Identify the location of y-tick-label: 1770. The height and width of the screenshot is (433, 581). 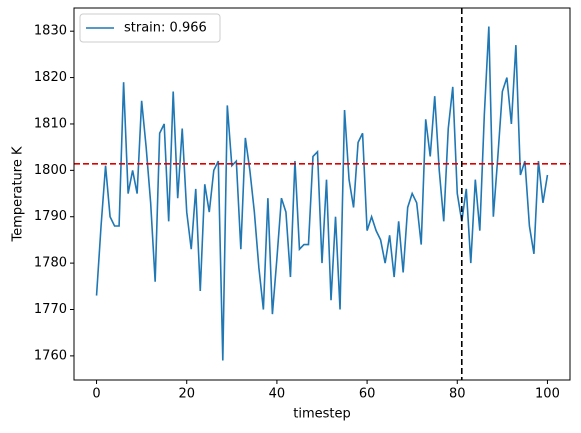
(50, 309).